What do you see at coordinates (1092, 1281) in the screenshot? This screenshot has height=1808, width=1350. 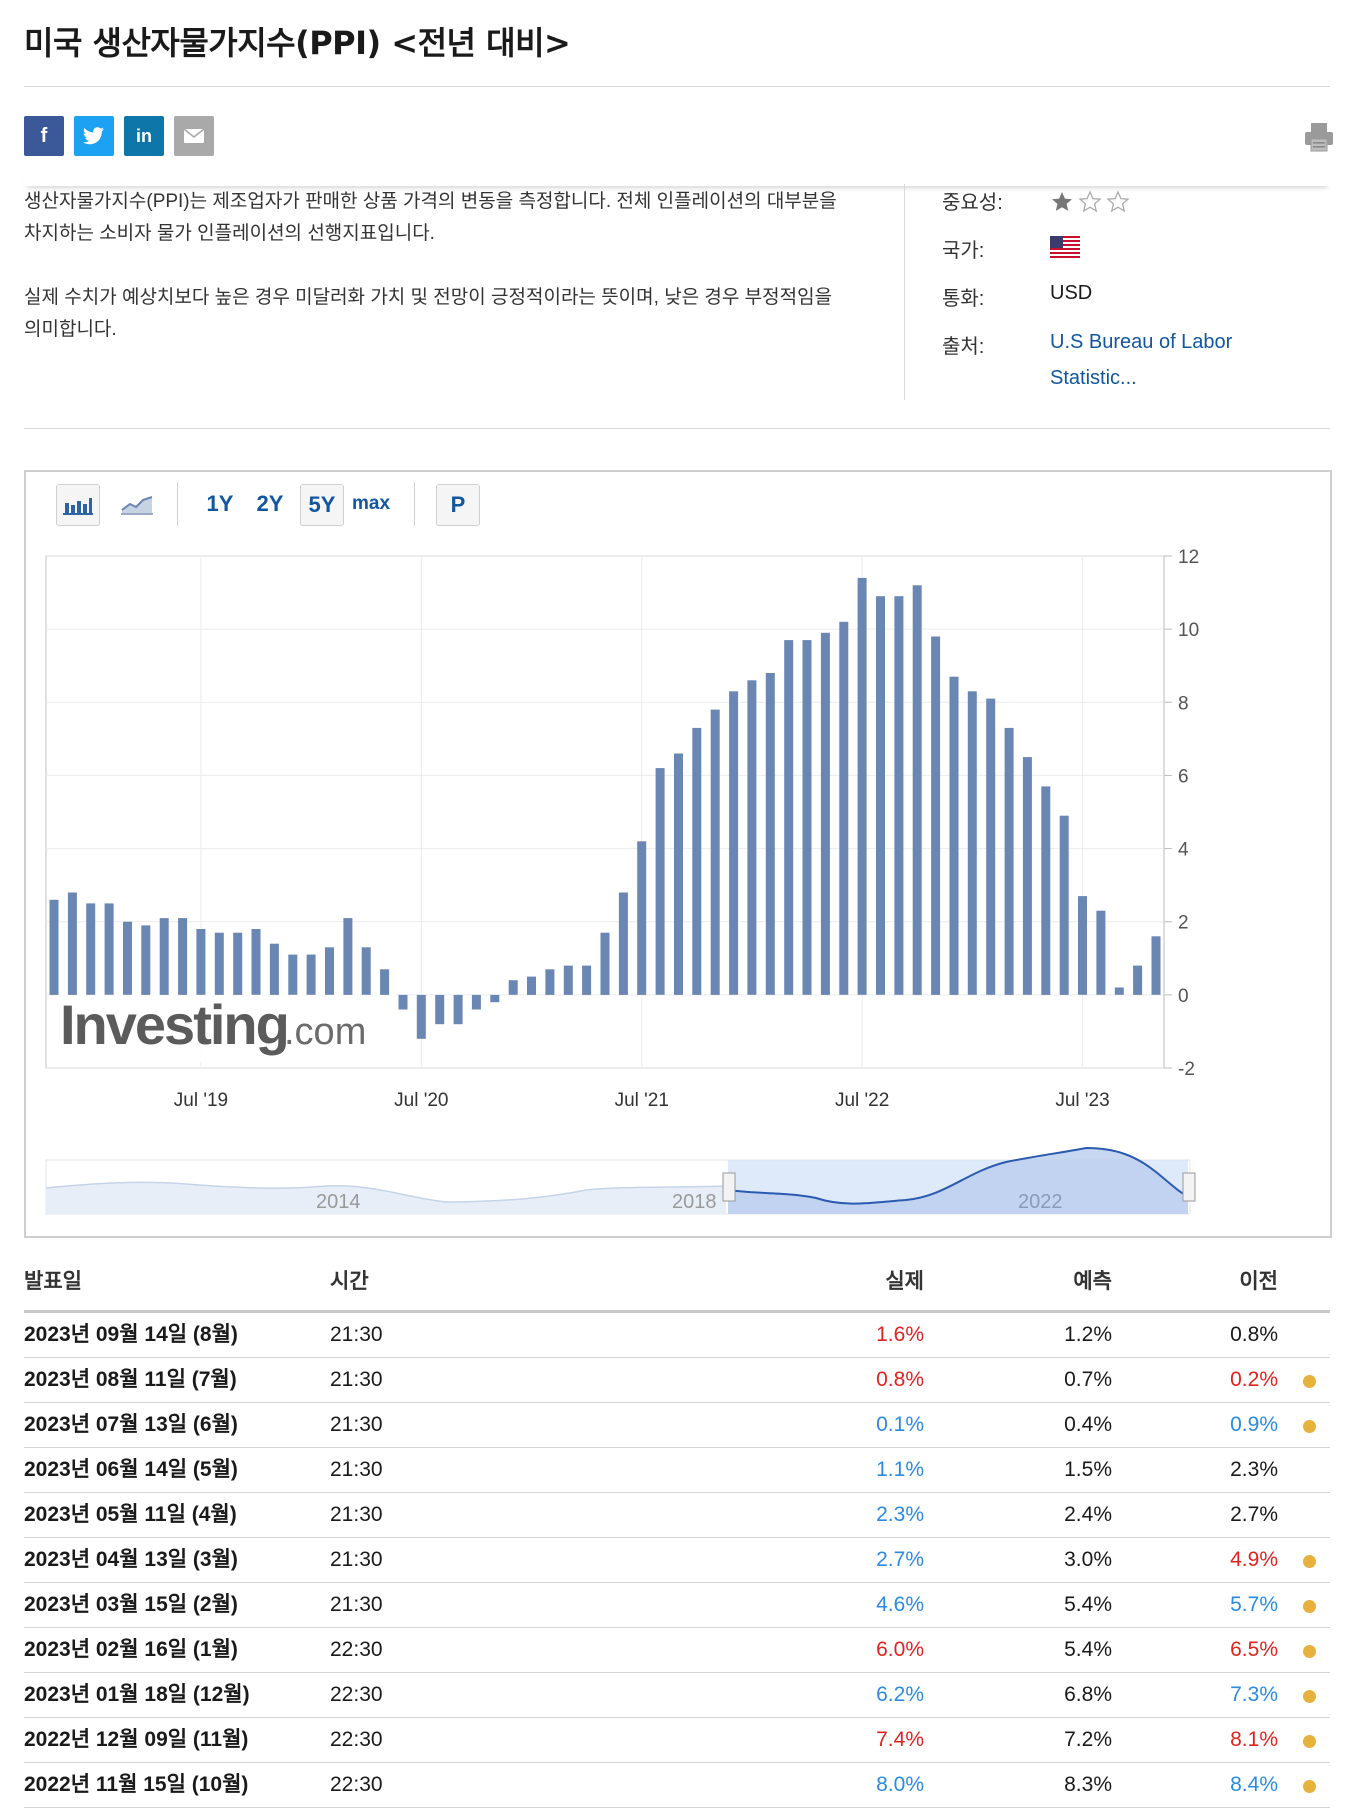 I see `header-forecast: 예측` at bounding box center [1092, 1281].